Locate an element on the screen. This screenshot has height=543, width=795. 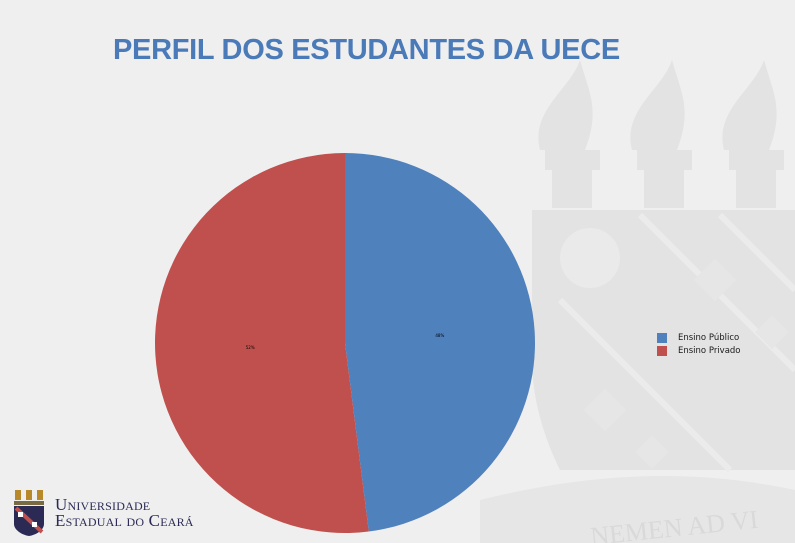
slide-title: PERFIL DOS ESTUDANTES DA UECE is located at coordinates (366, 50).